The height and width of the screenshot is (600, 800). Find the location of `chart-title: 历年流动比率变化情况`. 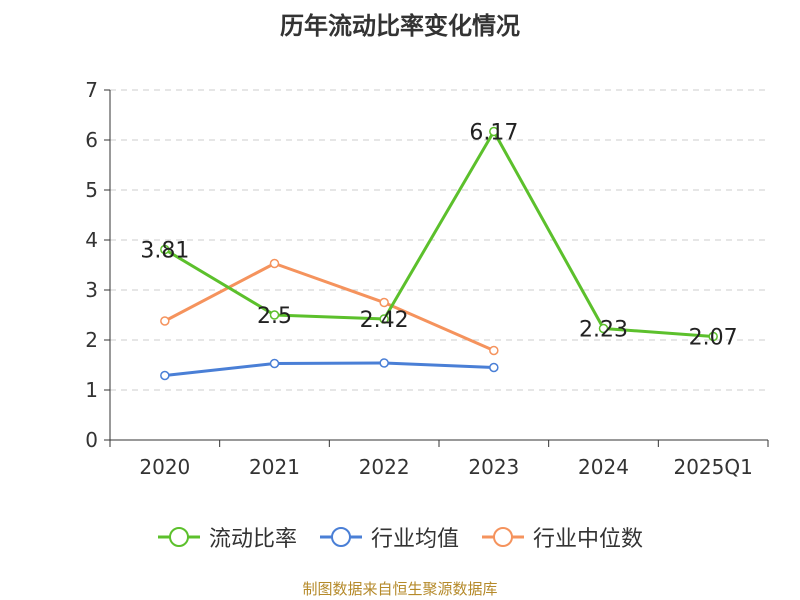

chart-title: 历年流动比率变化情况 is located at coordinates (400, 26).